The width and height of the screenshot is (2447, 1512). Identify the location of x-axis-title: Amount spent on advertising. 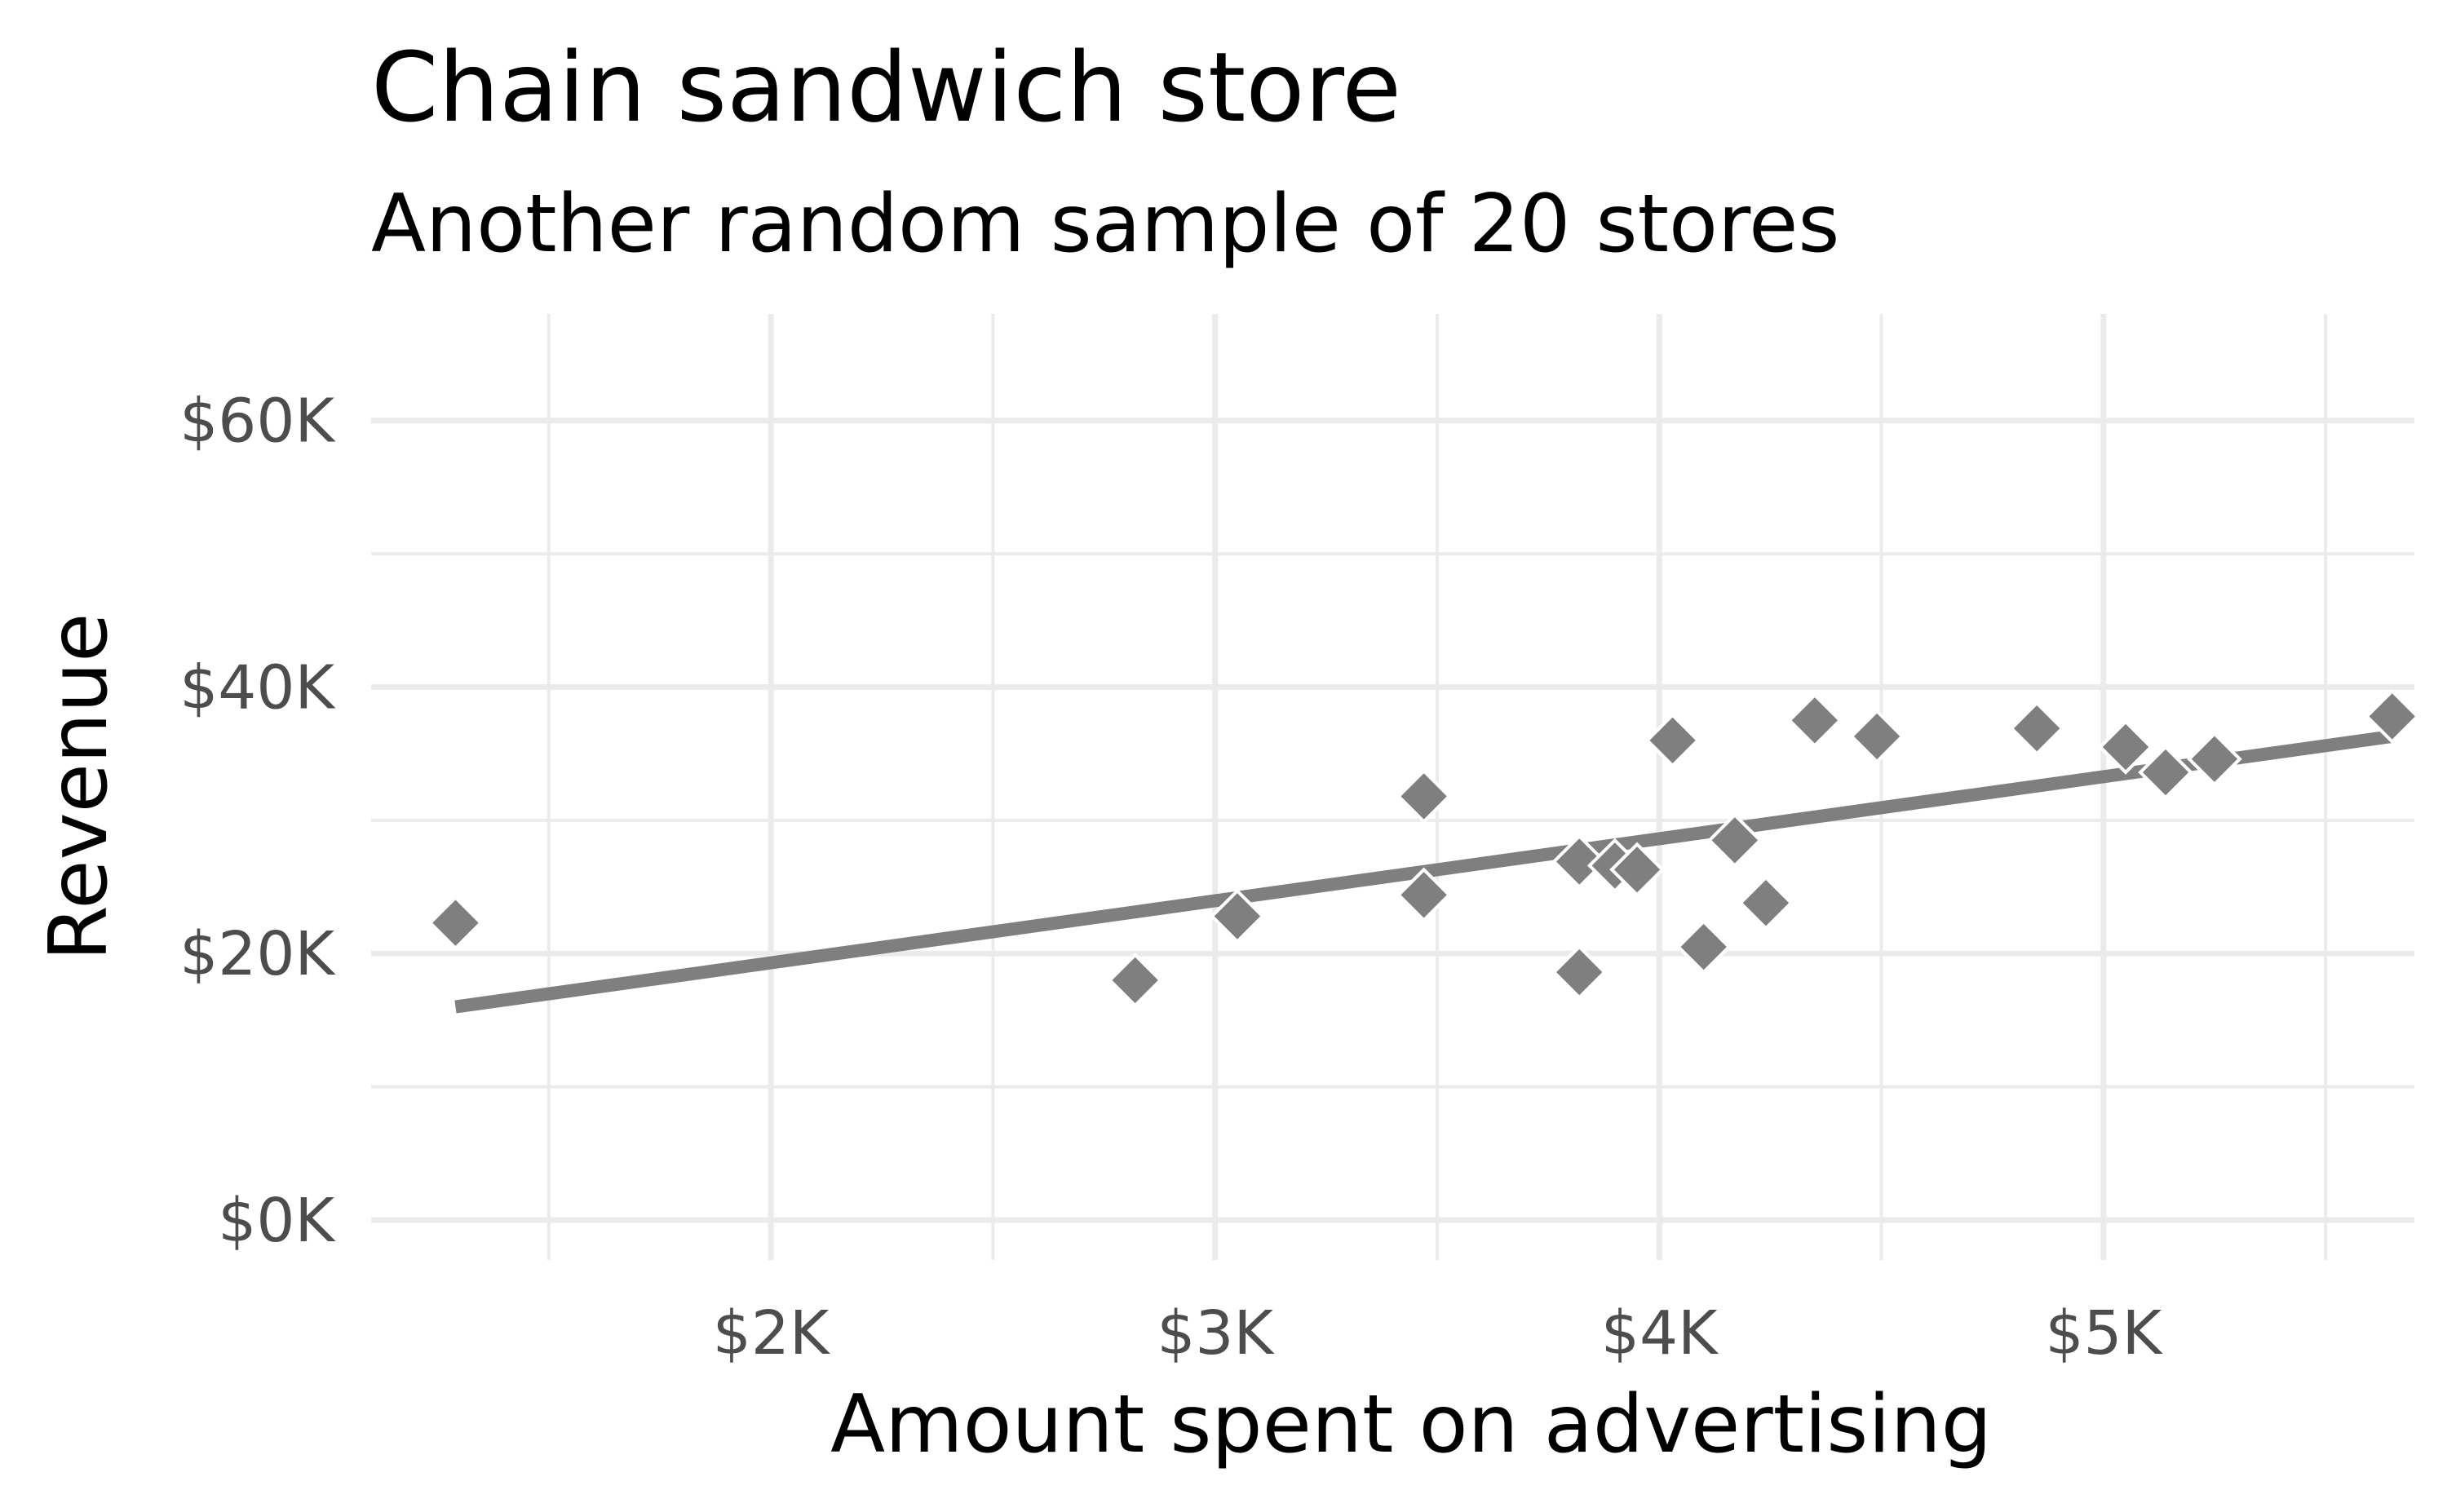
(1411, 1424).